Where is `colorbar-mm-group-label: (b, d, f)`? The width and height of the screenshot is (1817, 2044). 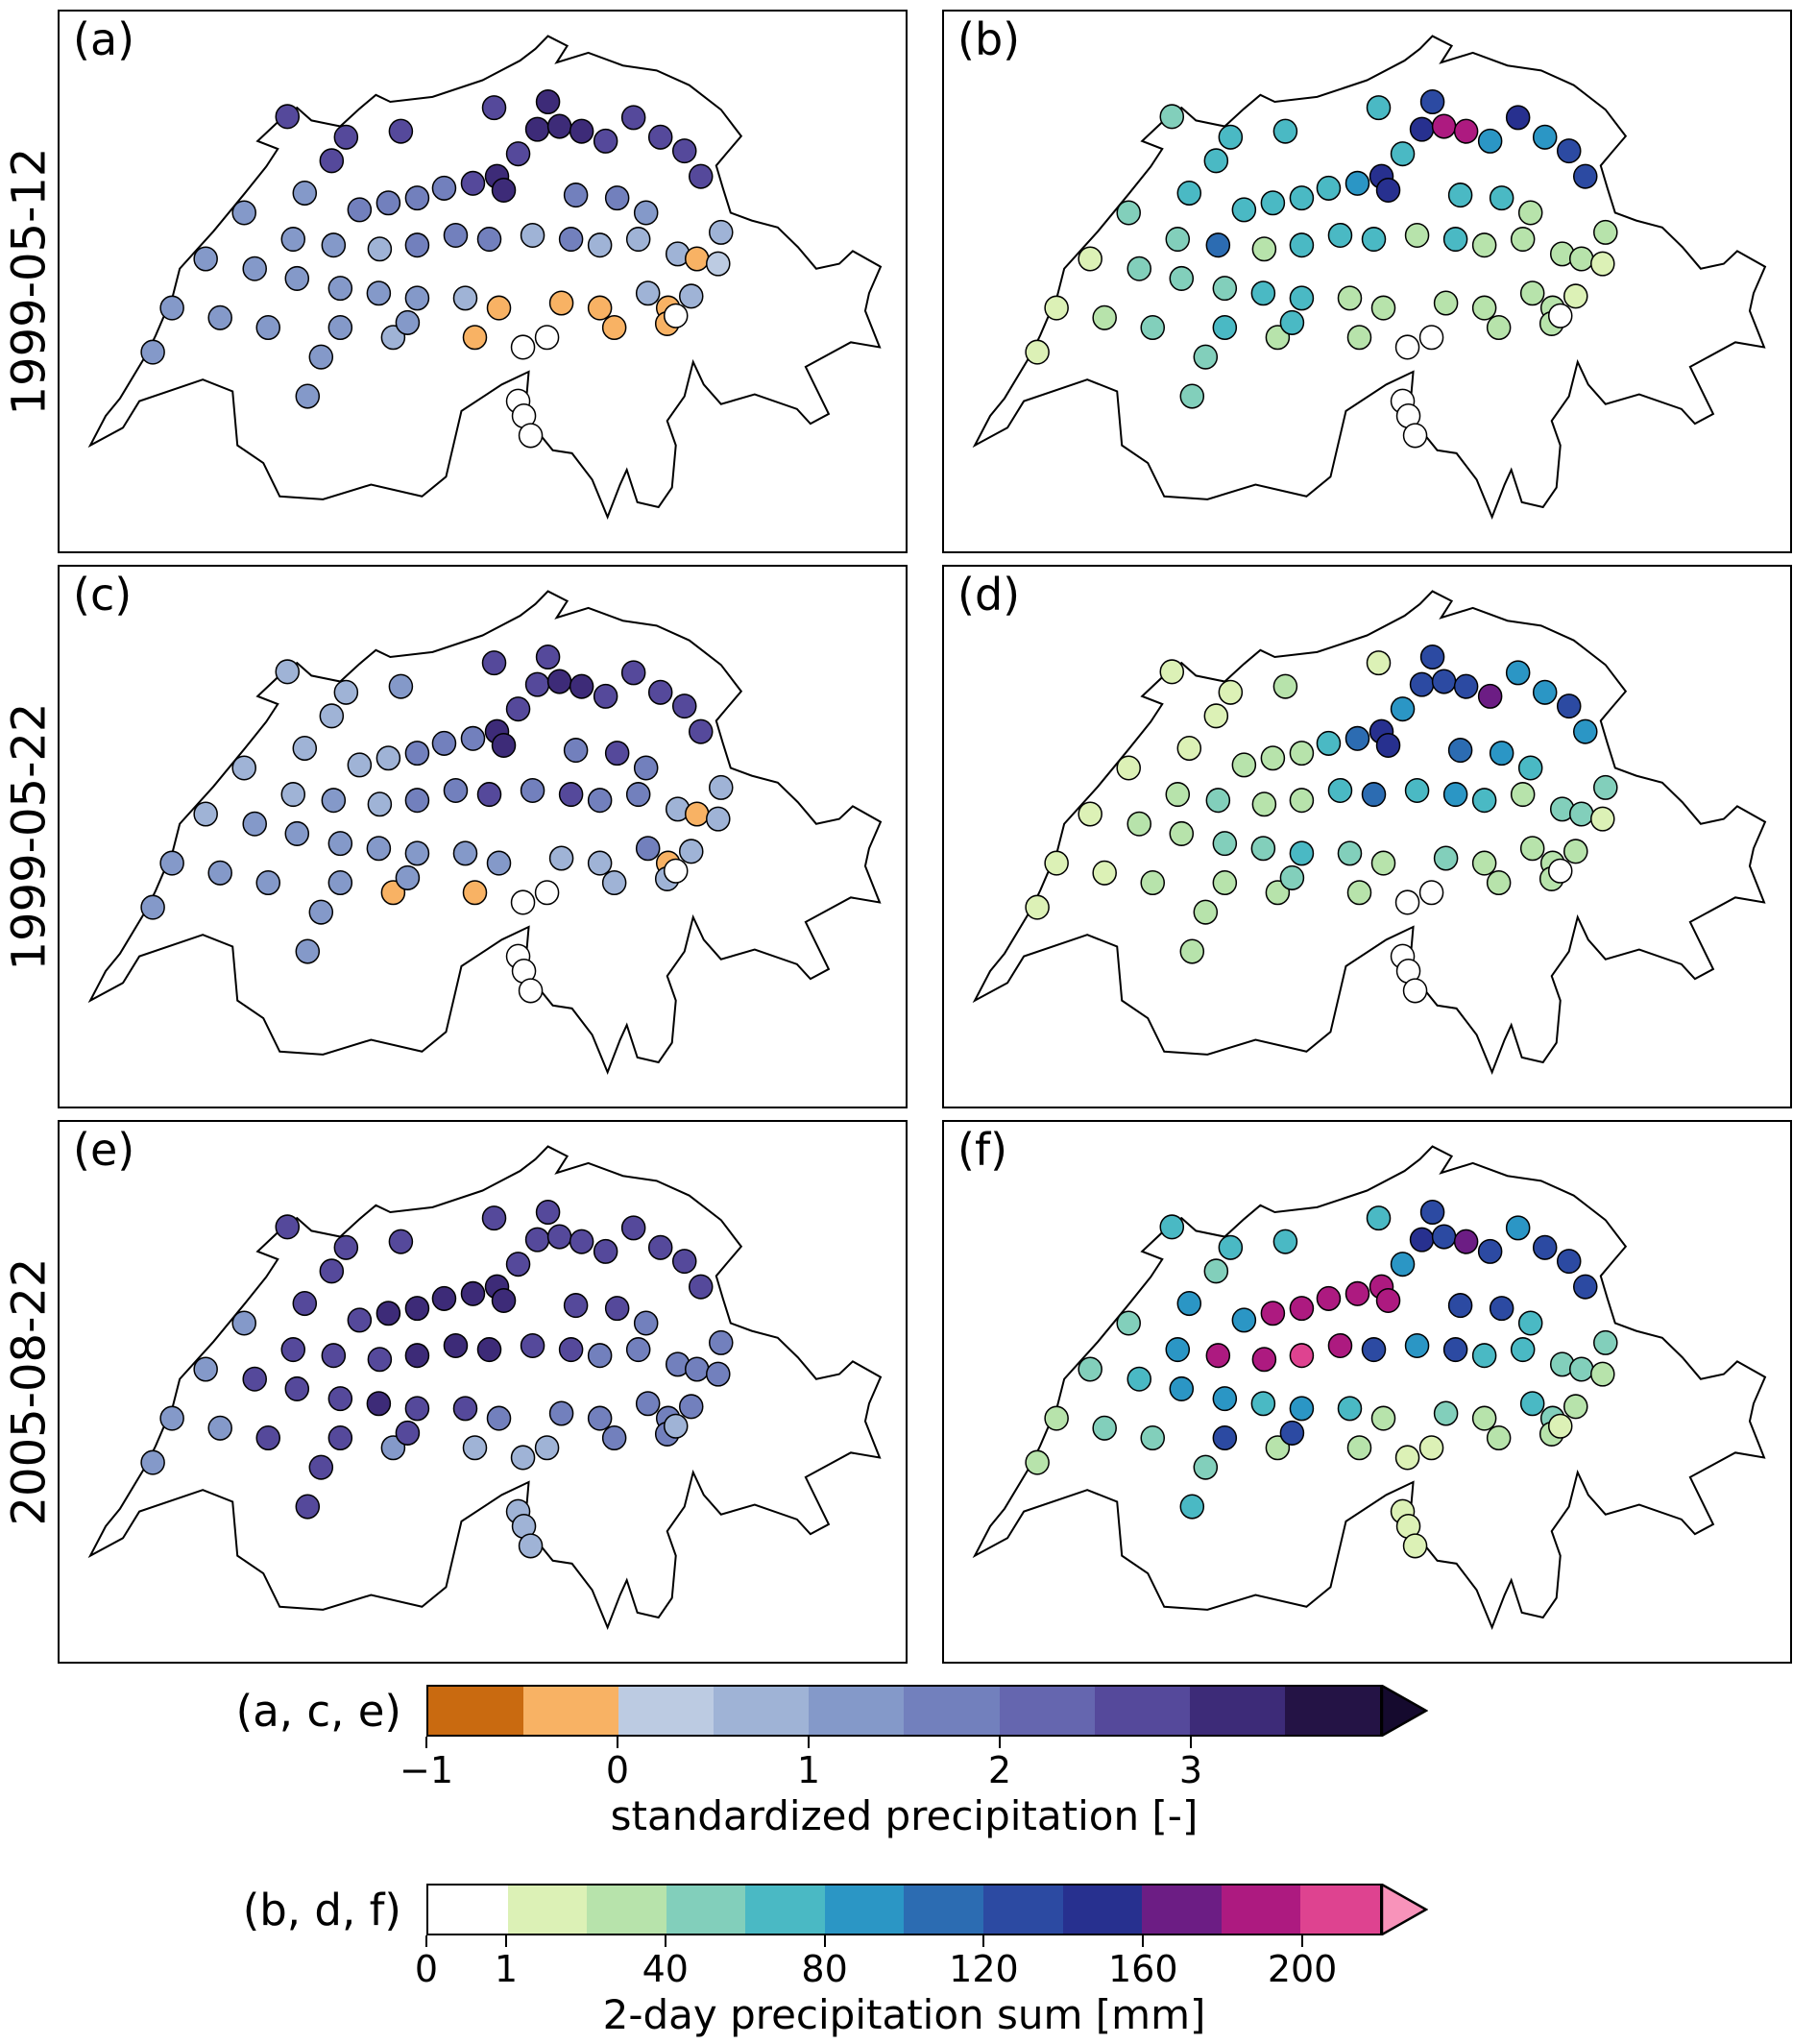 colorbar-mm-group-label: (b, d, f) is located at coordinates (321, 1909).